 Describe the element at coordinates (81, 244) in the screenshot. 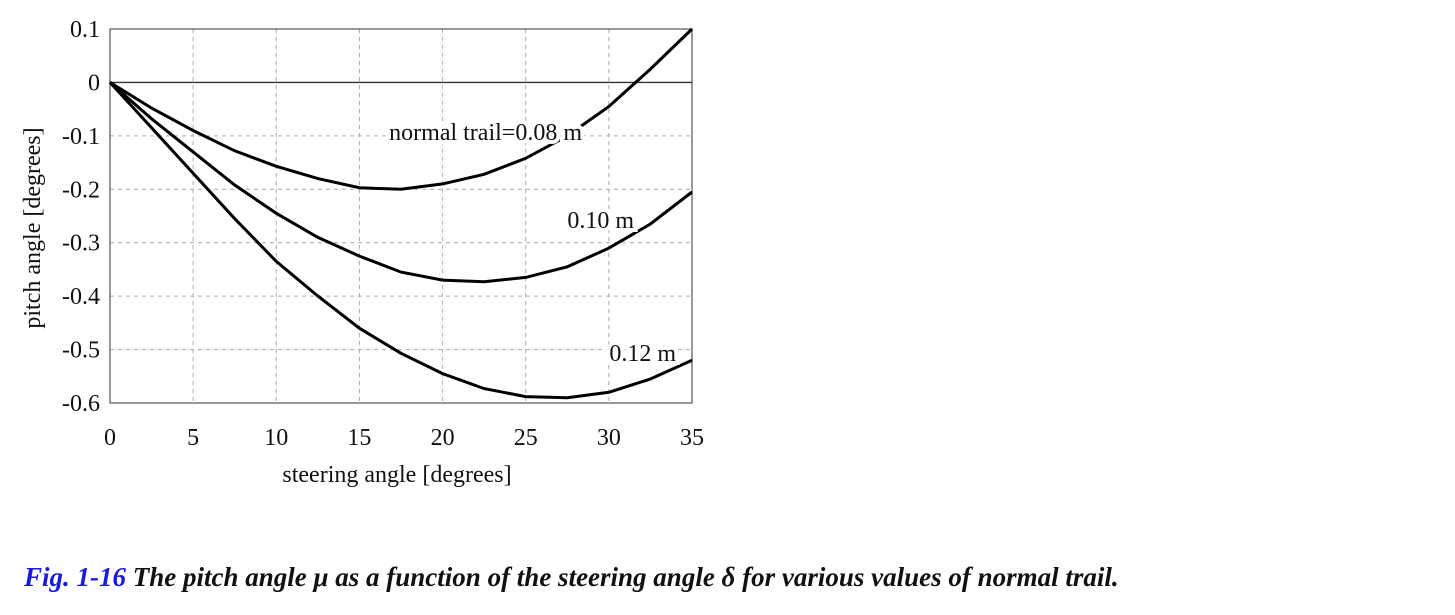

I see `y-tick-label: -0.3` at that location.